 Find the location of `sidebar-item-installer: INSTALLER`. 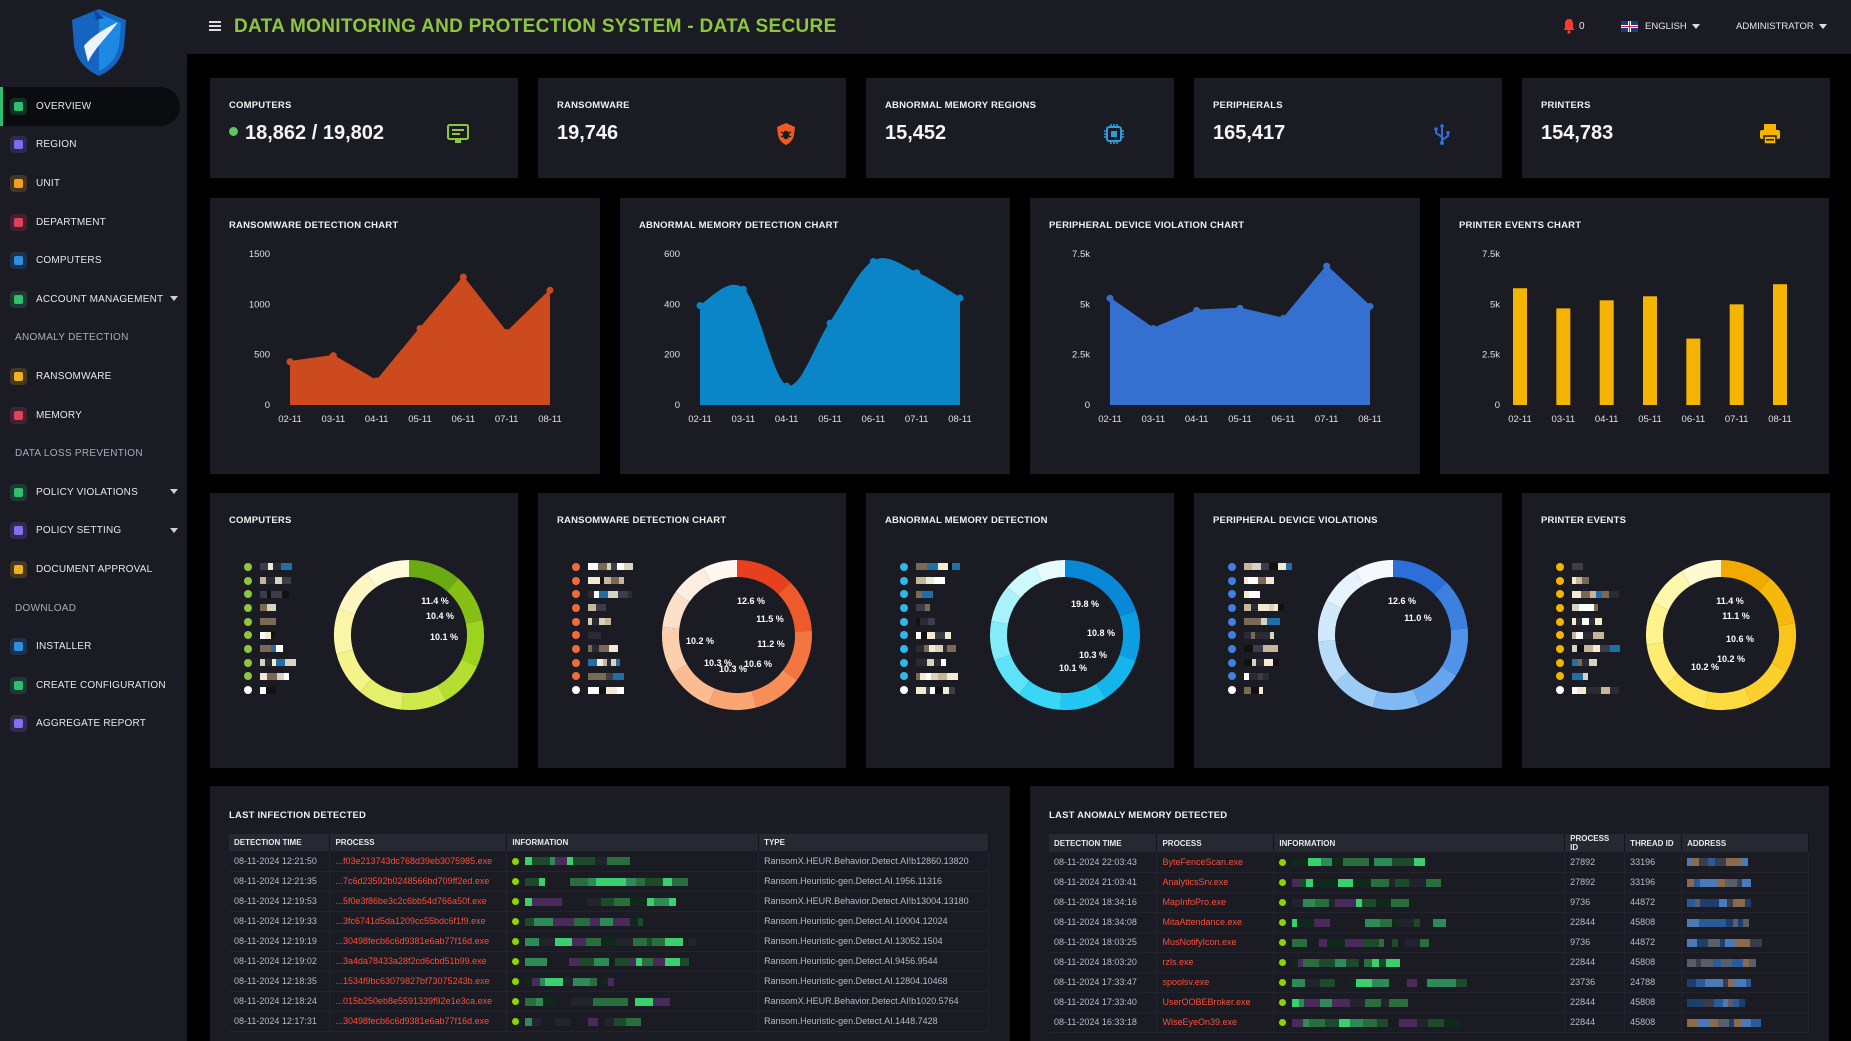

sidebar-item-installer: INSTALLER is located at coordinates (93, 646).